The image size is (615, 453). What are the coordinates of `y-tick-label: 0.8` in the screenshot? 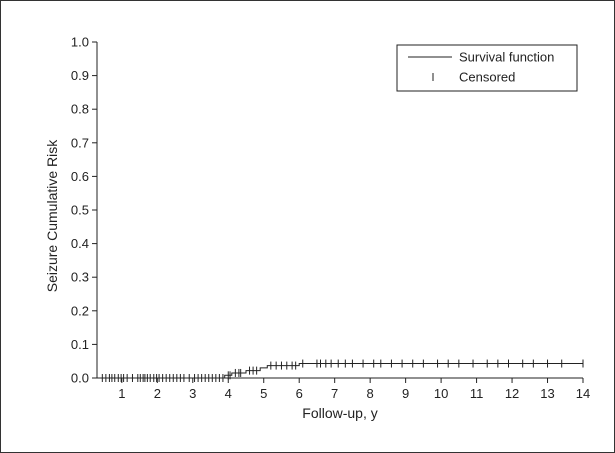 It's located at (80, 109).